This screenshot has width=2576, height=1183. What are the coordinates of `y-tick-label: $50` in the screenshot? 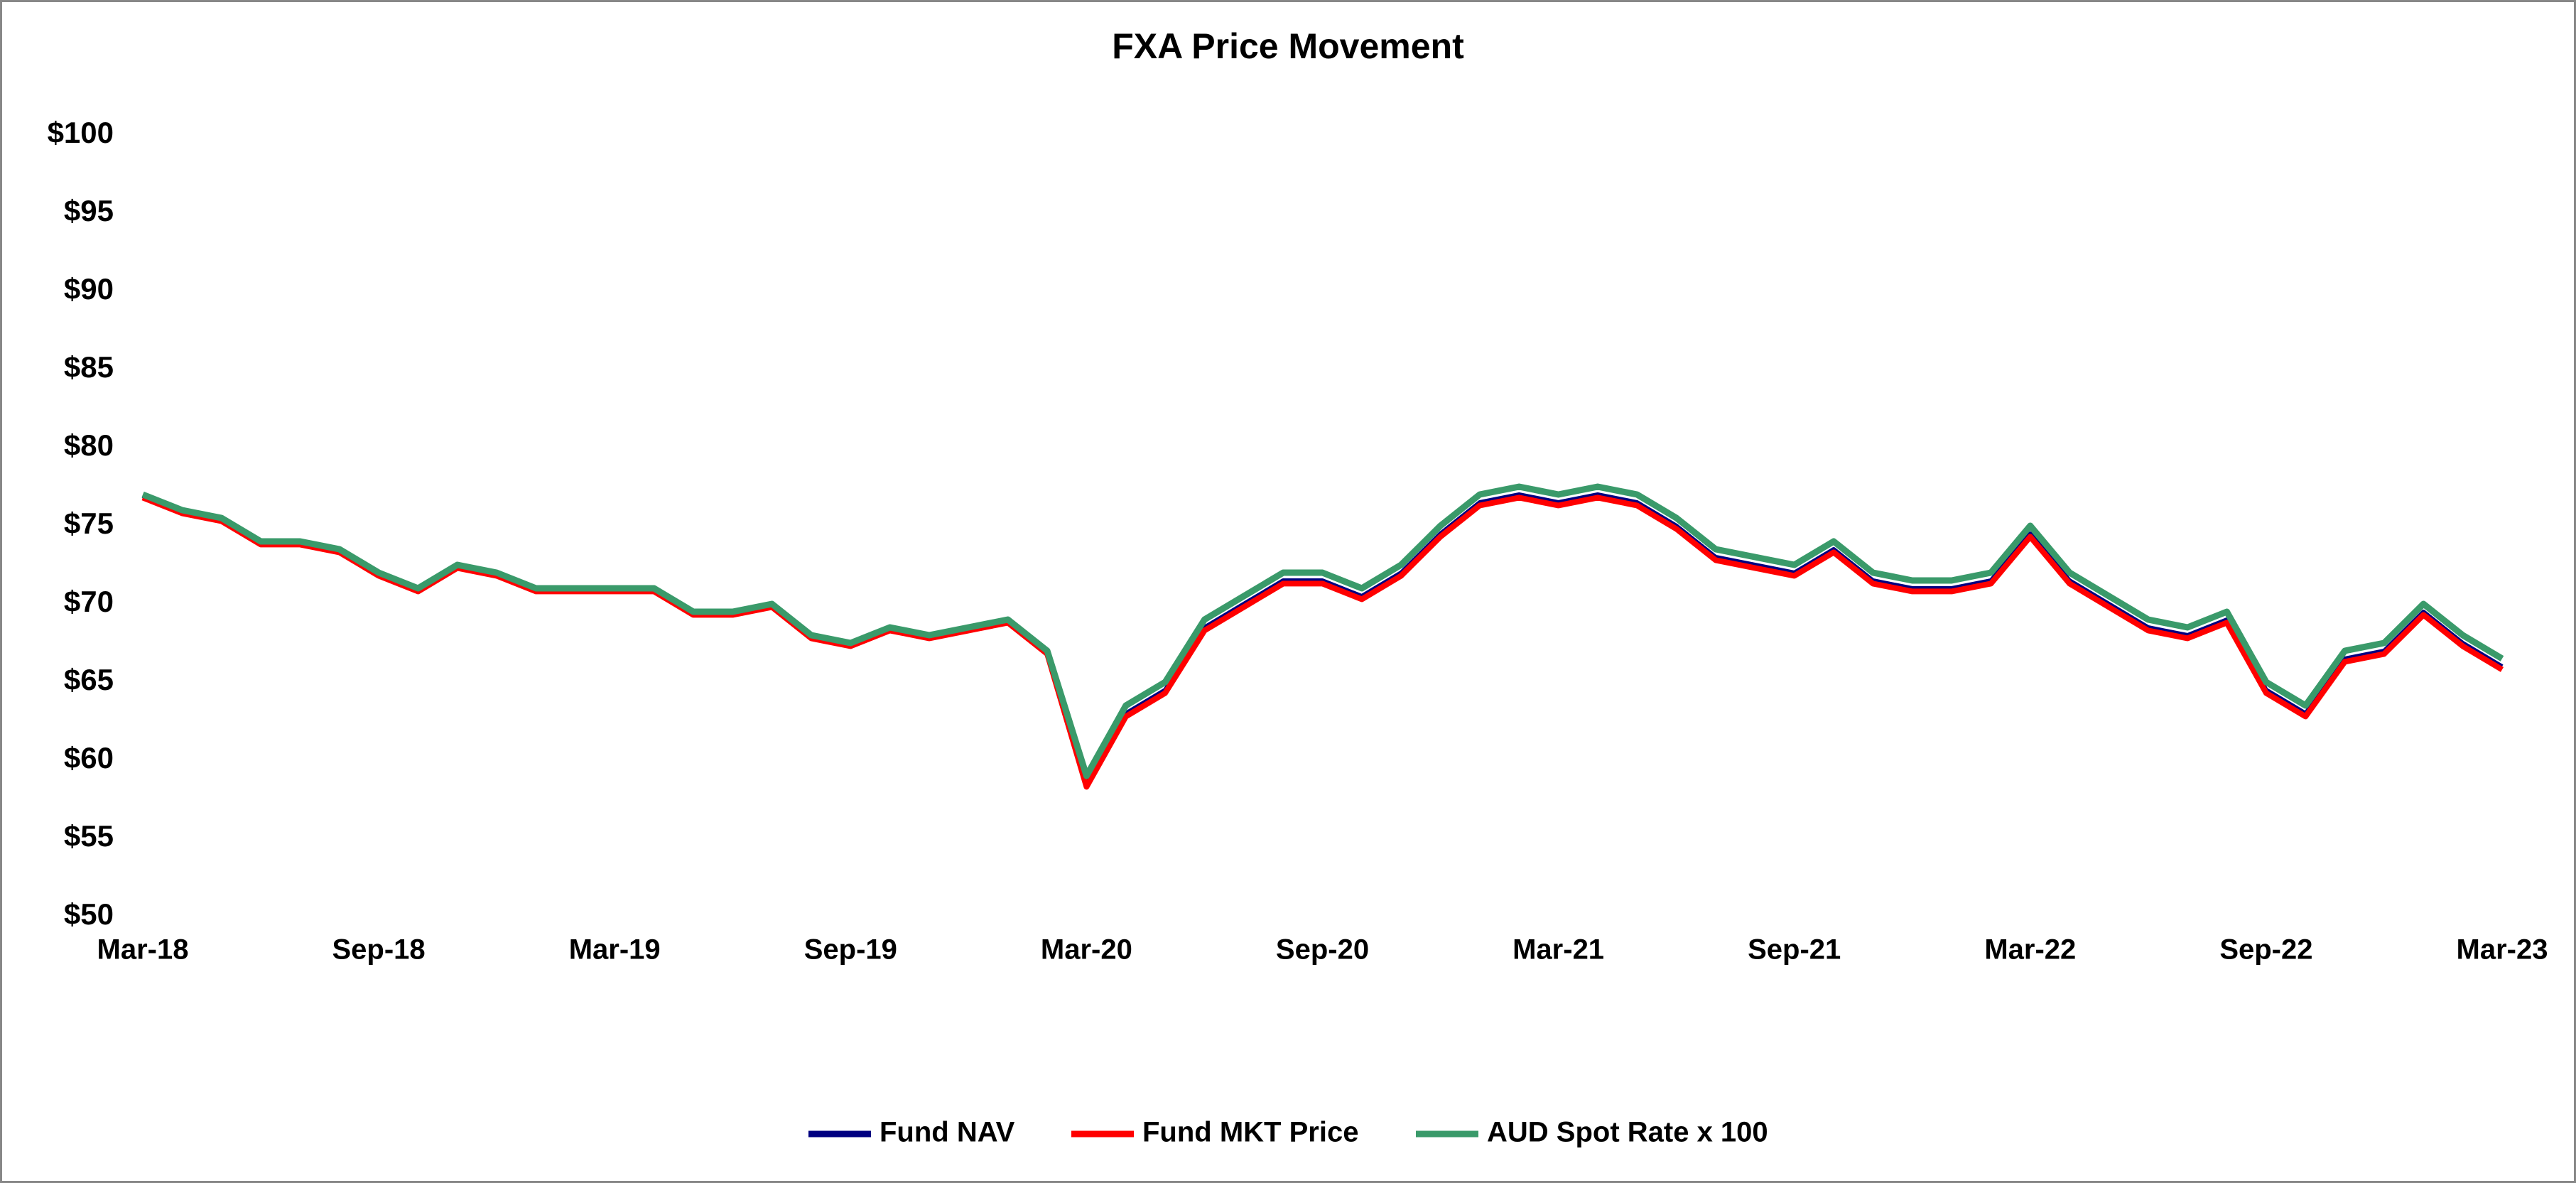 It's located at (89, 914).